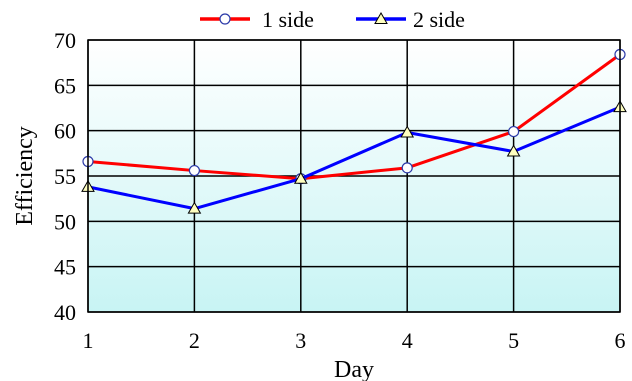  What do you see at coordinates (65, 267) in the screenshot?
I see `y-tick-label: 45` at bounding box center [65, 267].